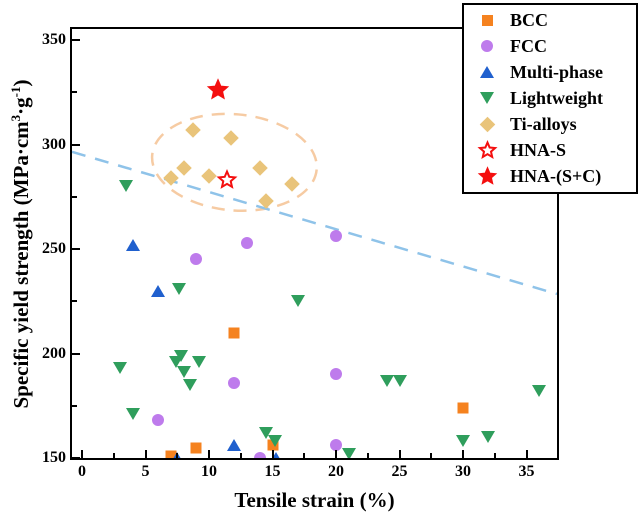  I want to click on x-tick-label: 30, so click(463, 471).